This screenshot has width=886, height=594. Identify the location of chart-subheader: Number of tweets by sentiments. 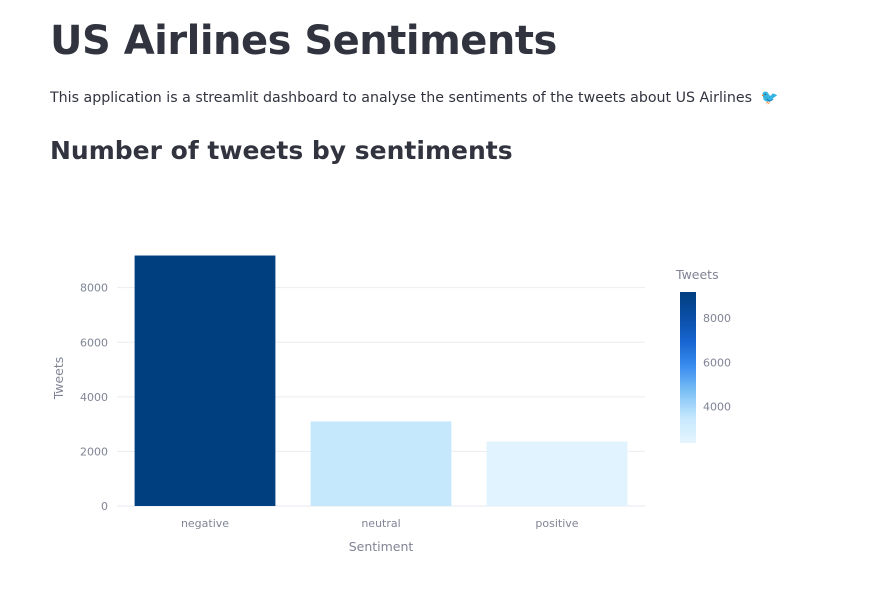
(281, 150).